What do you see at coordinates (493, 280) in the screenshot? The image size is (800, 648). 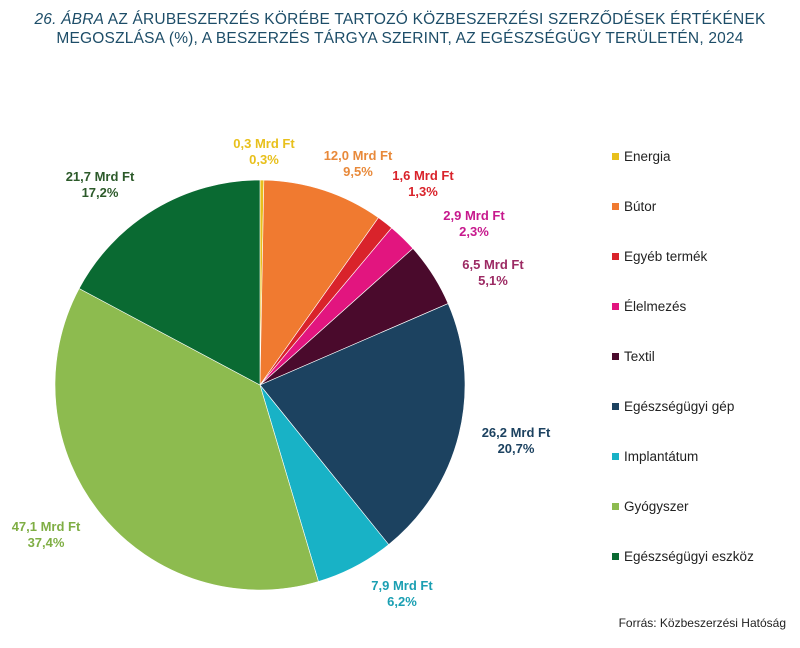 I see `slice-percent-label: 5,1%` at bounding box center [493, 280].